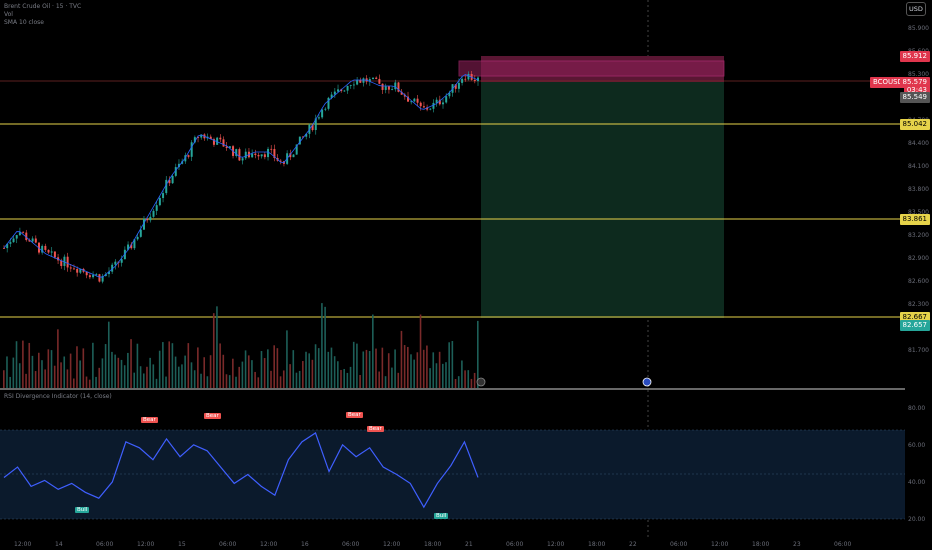  What do you see at coordinates (43, 6) in the screenshot?
I see `symbol-title: Brent Crude Oil · 15 · TVC` at bounding box center [43, 6].